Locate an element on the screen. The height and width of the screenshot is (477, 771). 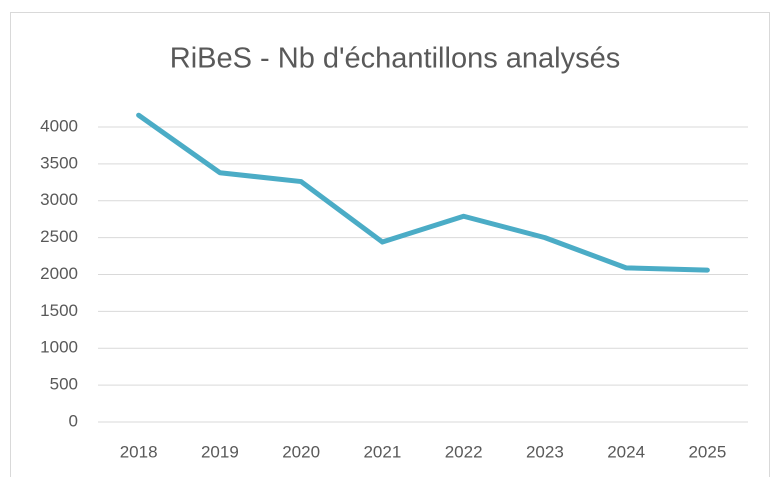
y-tick-label: 4000 is located at coordinates (59, 125).